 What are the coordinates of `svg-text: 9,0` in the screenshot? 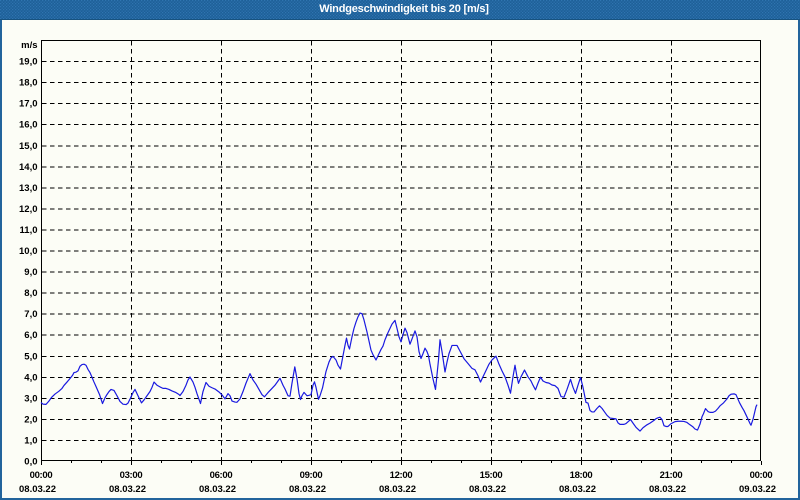 It's located at (30, 272).